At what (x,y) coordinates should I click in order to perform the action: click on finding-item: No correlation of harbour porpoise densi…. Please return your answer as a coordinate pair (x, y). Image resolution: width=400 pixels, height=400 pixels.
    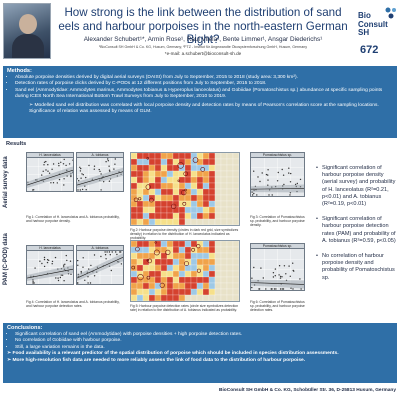
    Looking at the image, I should click on (356, 267).